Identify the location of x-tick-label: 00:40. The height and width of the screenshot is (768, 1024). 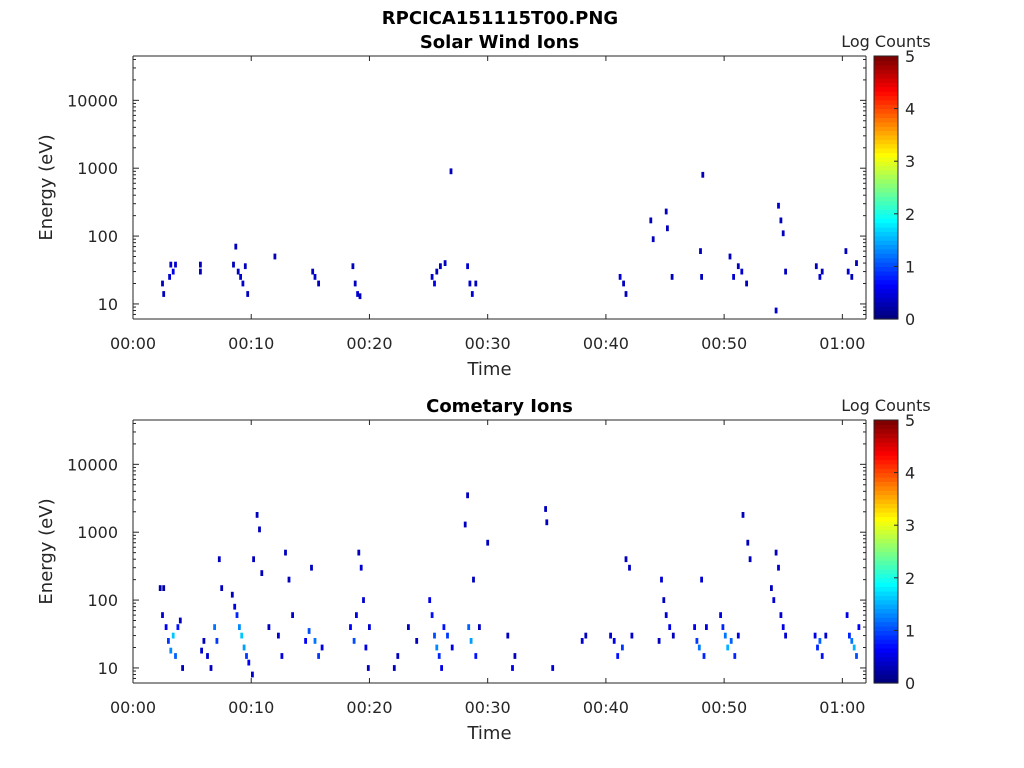
(606, 343).